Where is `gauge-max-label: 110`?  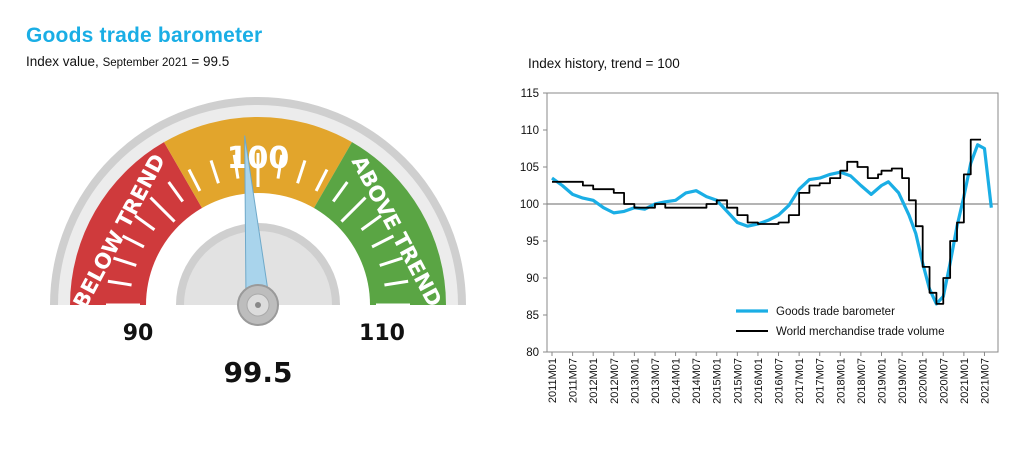
gauge-max-label: 110 is located at coordinates (382, 333).